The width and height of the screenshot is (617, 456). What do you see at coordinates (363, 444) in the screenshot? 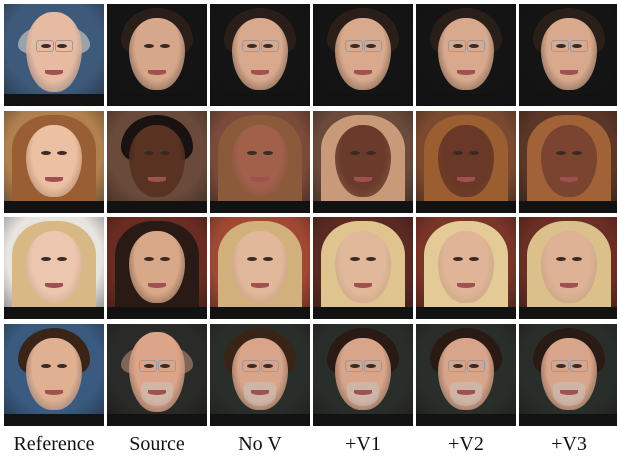
I see `label-v1: +V1` at bounding box center [363, 444].